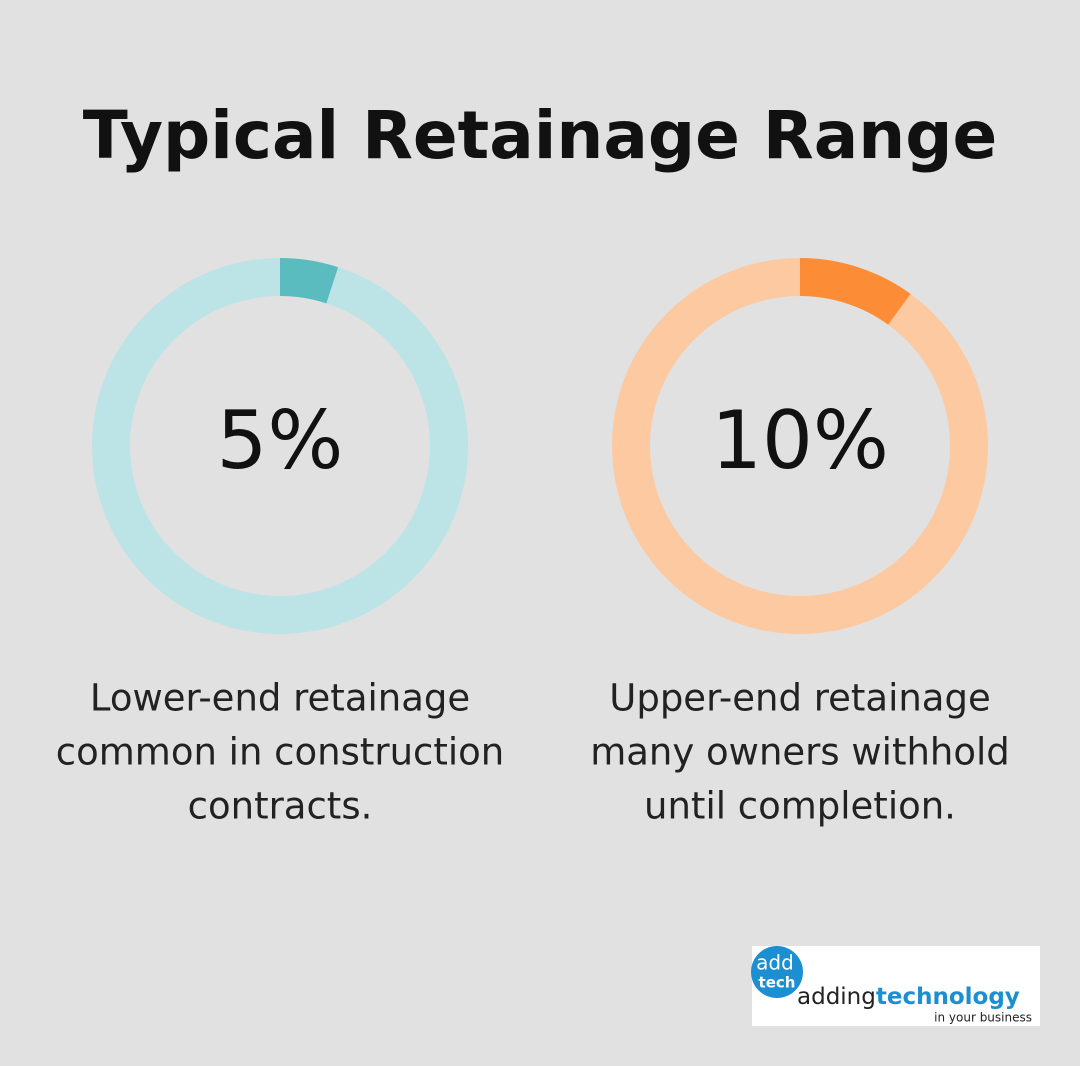  Describe the element at coordinates (983, 1018) in the screenshot. I see `logo-tagline: in your business` at that location.